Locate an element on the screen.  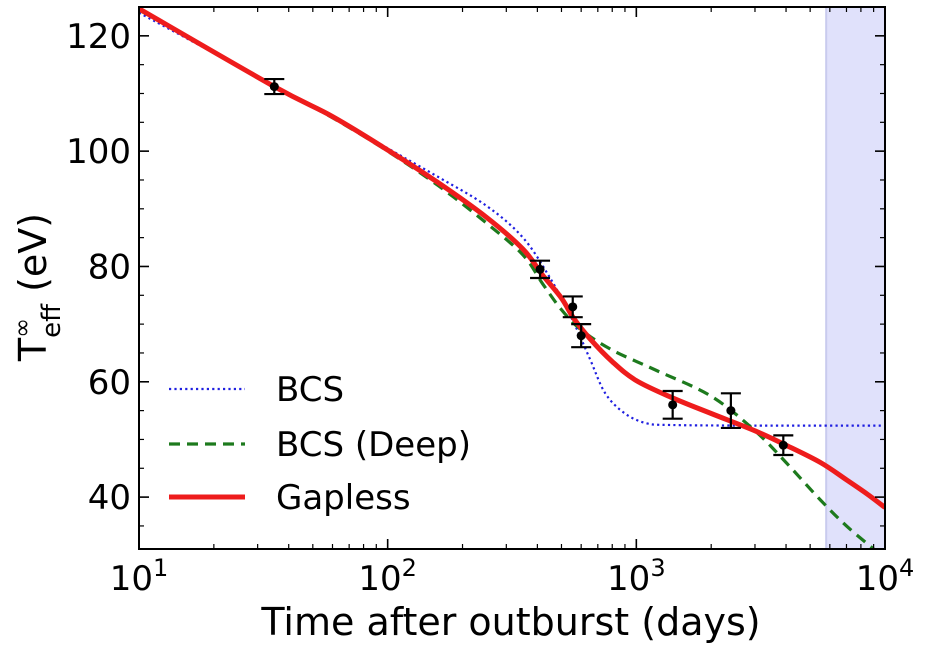
legend: BCS BCS (Deep) Gapless is located at coordinates (320, 444).